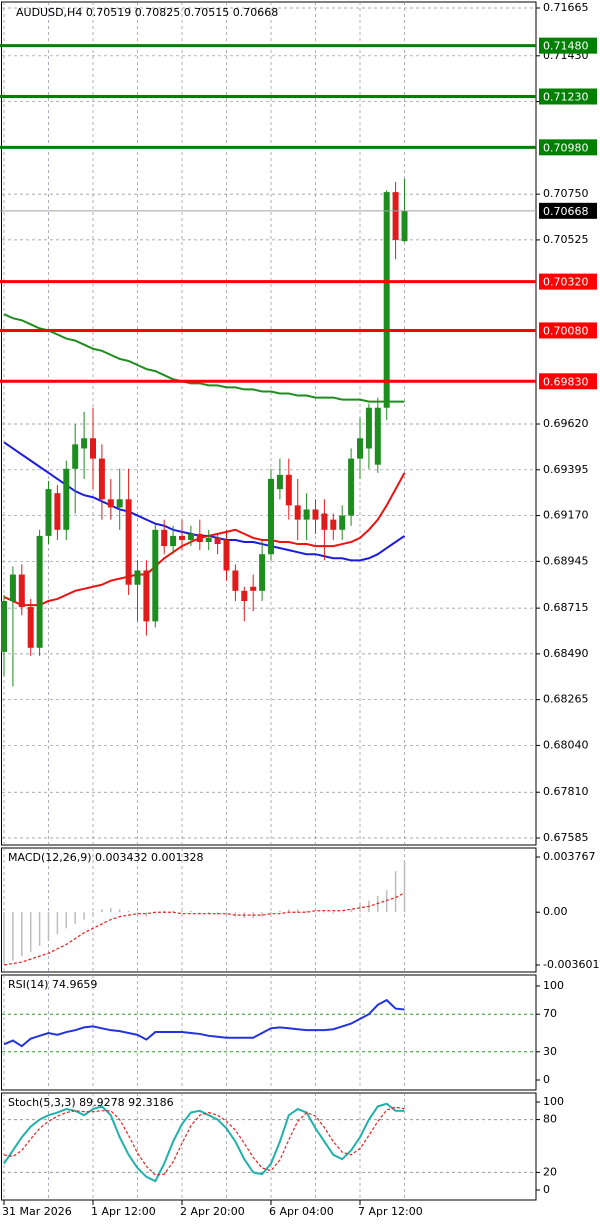  What do you see at coordinates (550, 1119) in the screenshot?
I see `y-tick-label: 80` at bounding box center [550, 1119].